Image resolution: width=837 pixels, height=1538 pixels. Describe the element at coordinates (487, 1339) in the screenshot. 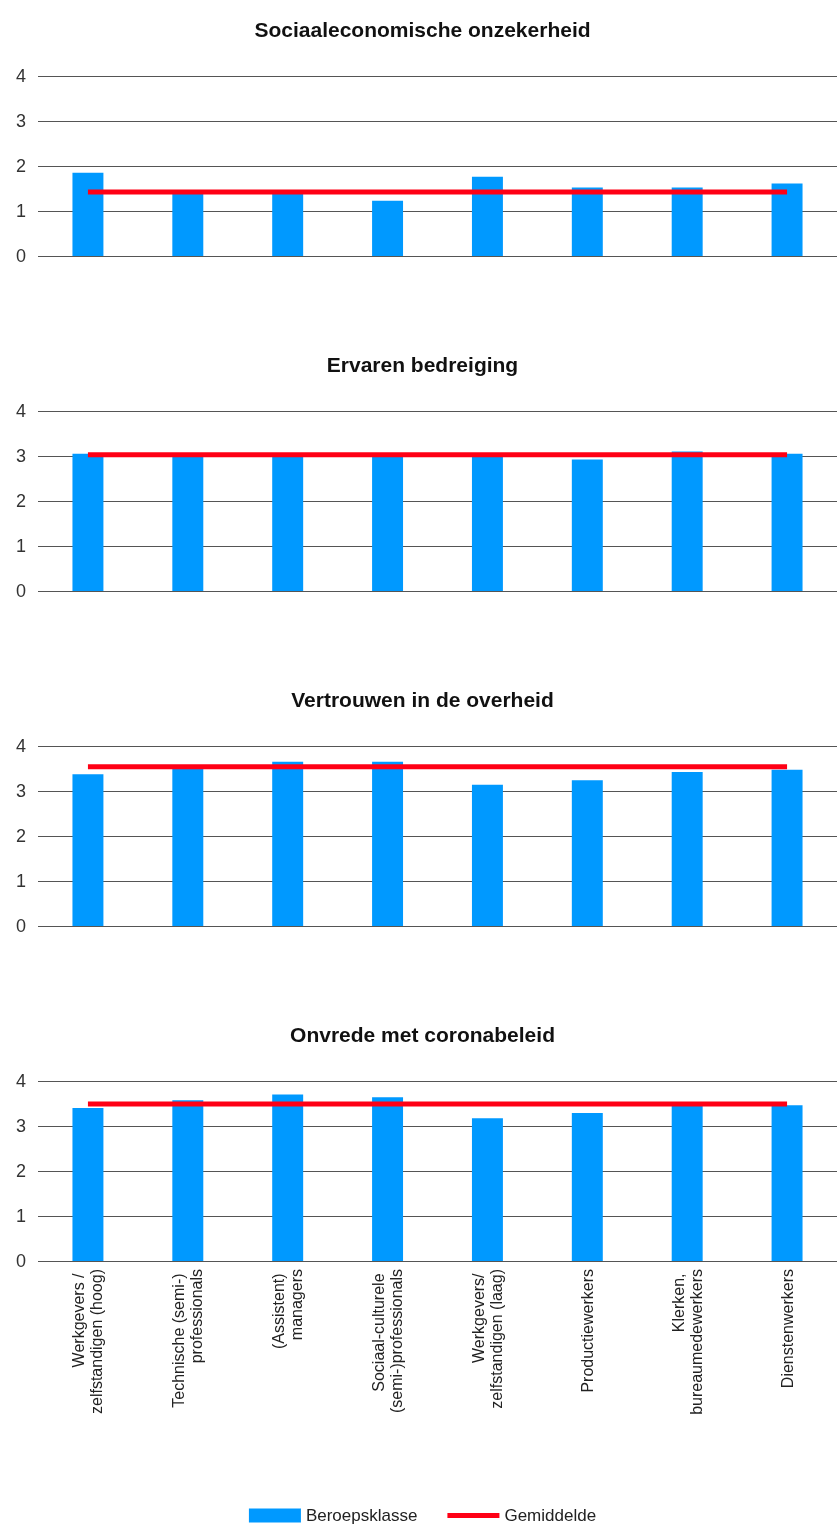

I see `x-tick-label: Werkgevers/ zelfstandigen (laag)` at that location.